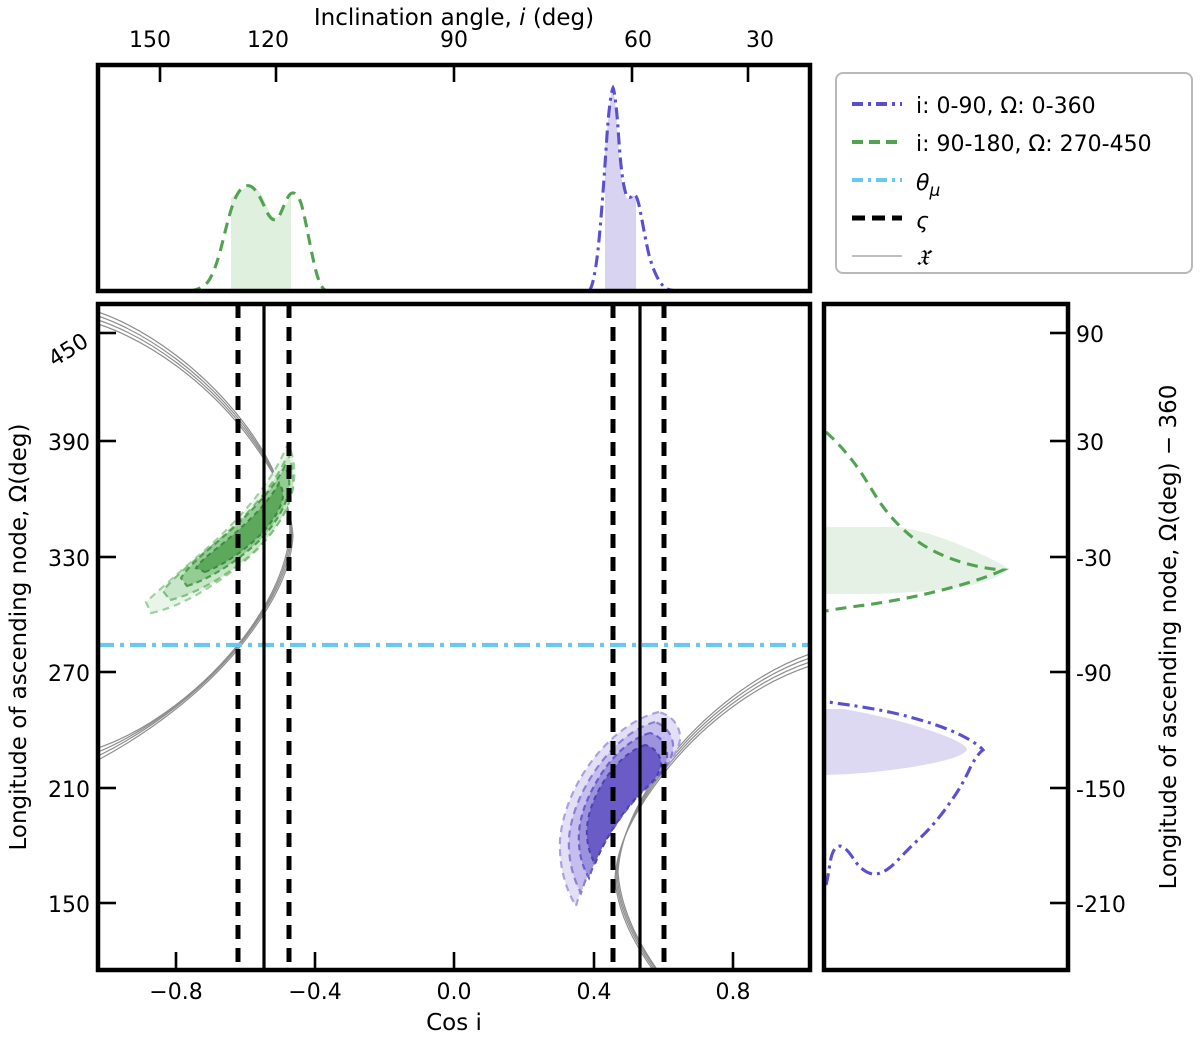 Image resolution: width=1200 pixels, height=1039 pixels. I want to click on ytick-390: 390, so click(69, 443).